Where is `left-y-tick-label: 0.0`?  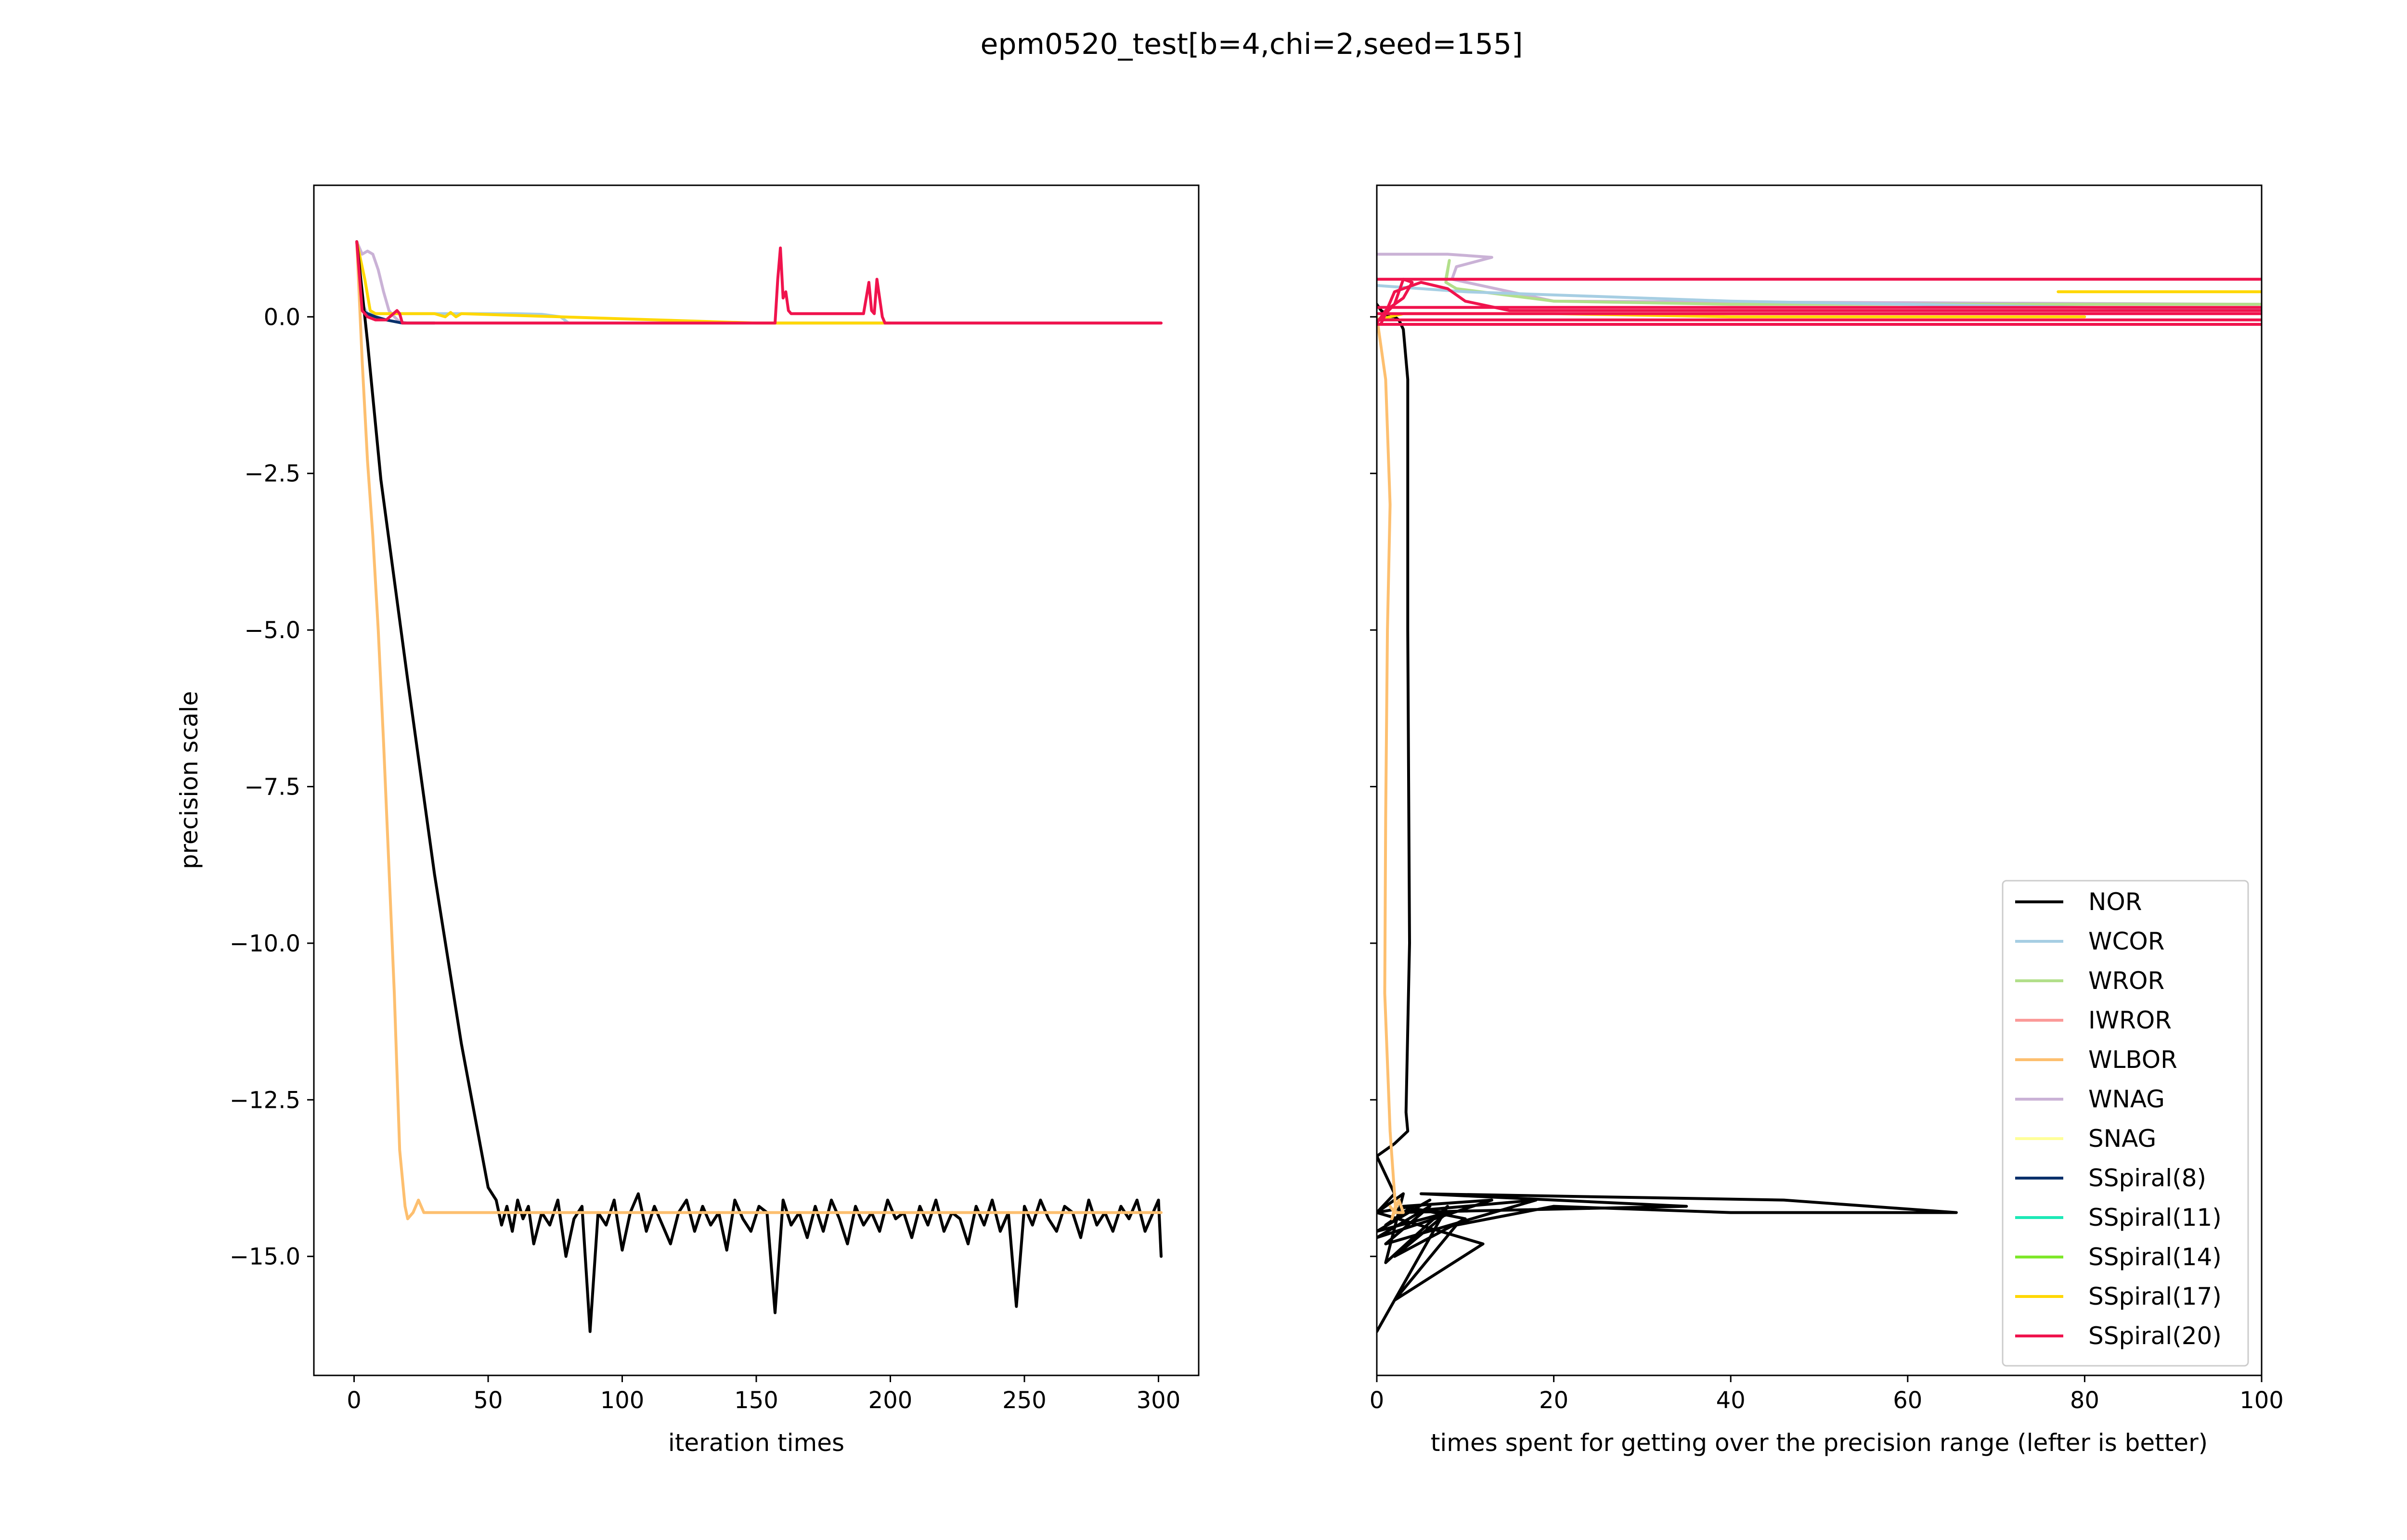 left-y-tick-label: 0.0 is located at coordinates (282, 317).